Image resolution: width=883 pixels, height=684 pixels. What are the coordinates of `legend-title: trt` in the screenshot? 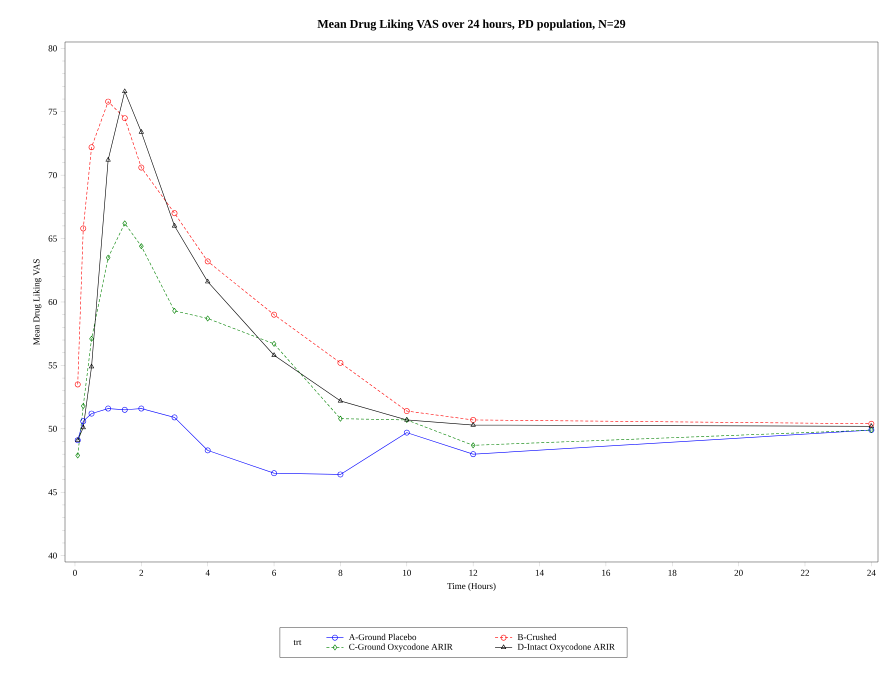 It's located at (298, 643).